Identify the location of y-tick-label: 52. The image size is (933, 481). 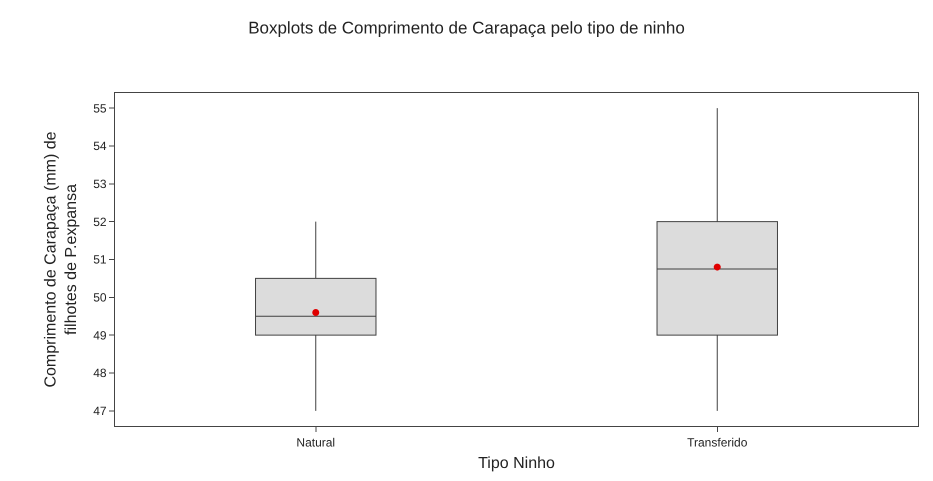
(100, 221).